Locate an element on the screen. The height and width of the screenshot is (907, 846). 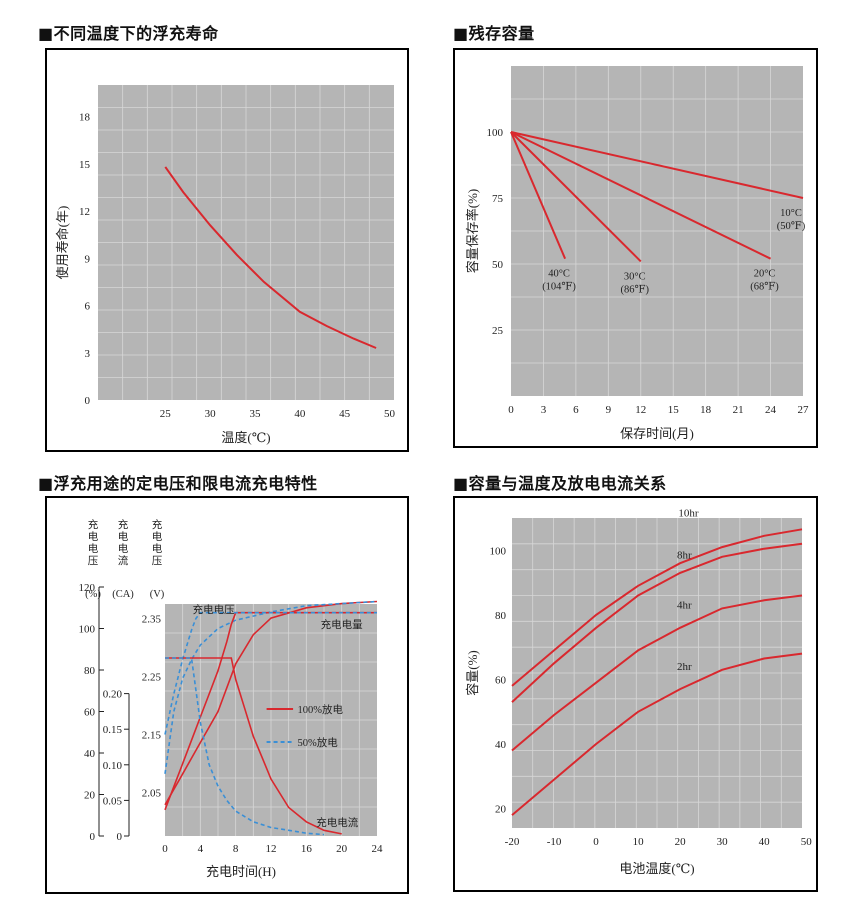
charge-voltage-50-curve is located at coordinates (270, 673).